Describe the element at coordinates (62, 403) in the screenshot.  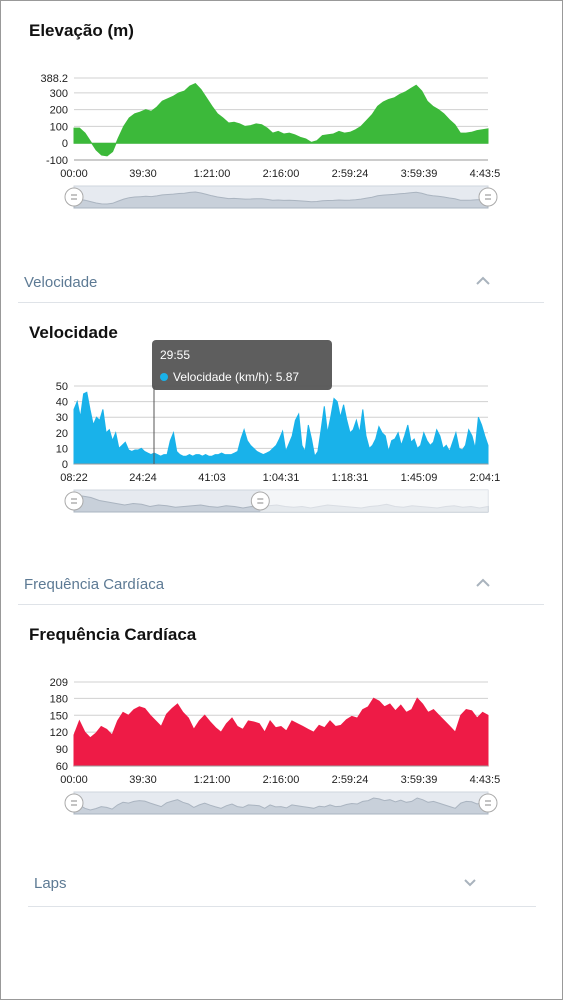
I see `y-tick-label: 40` at that location.